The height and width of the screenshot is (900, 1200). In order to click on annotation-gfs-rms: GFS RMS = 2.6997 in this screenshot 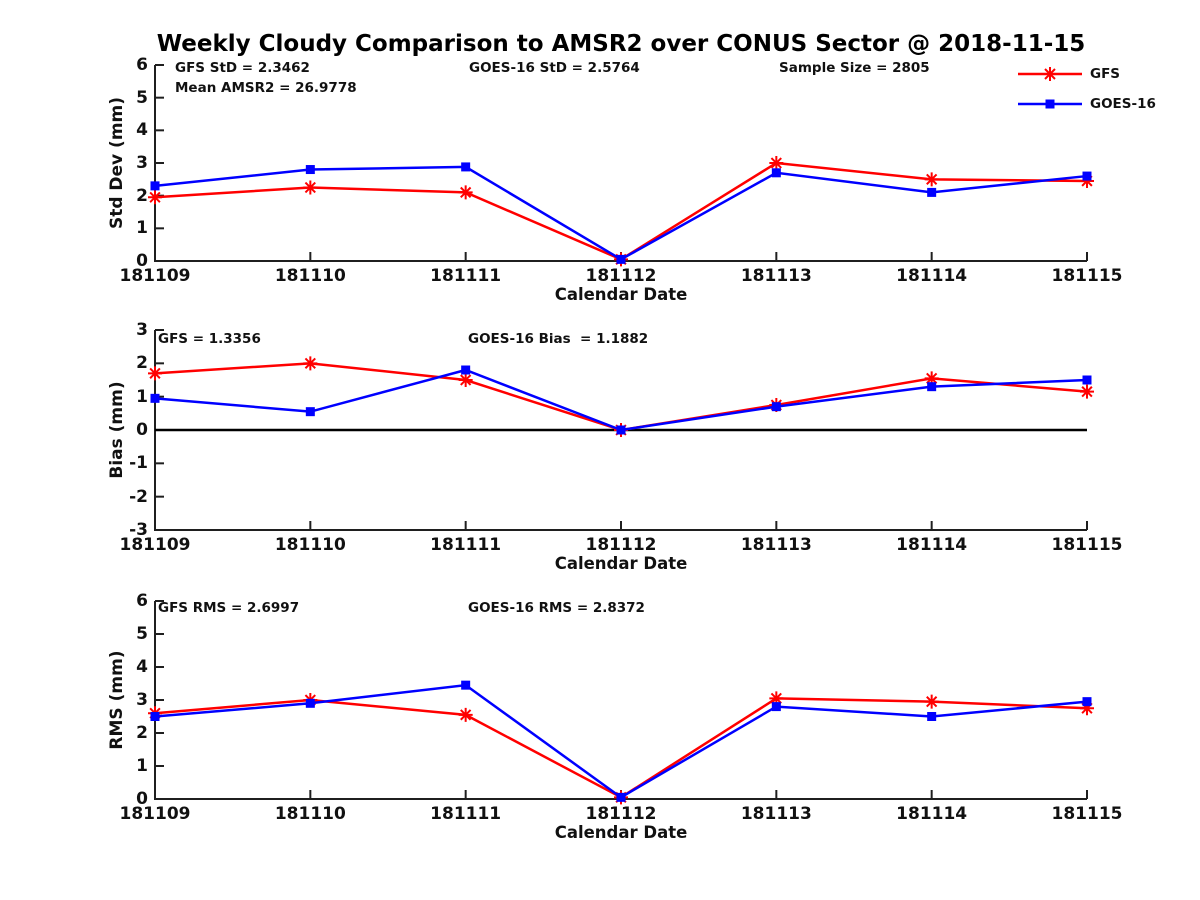, I will do `click(229, 608)`.